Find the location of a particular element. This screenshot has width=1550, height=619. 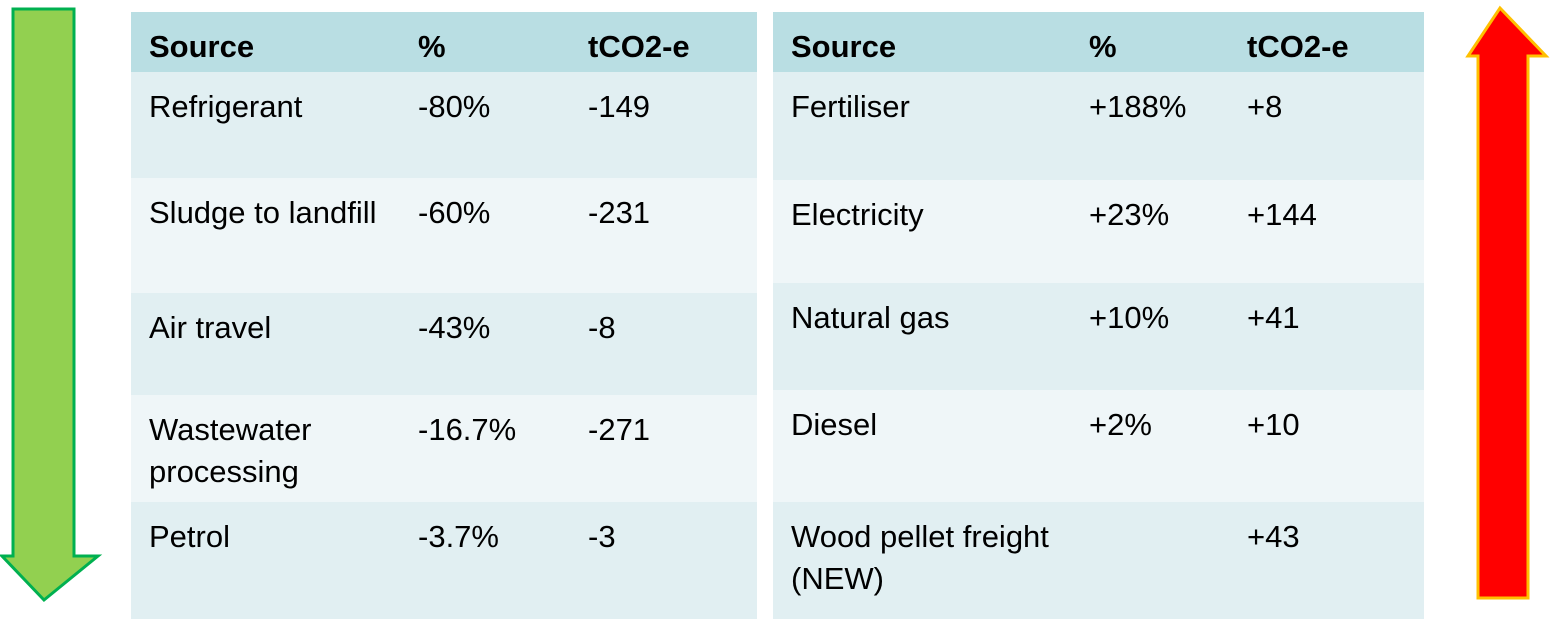

table-cell: Air travel is located at coordinates (265, 344).